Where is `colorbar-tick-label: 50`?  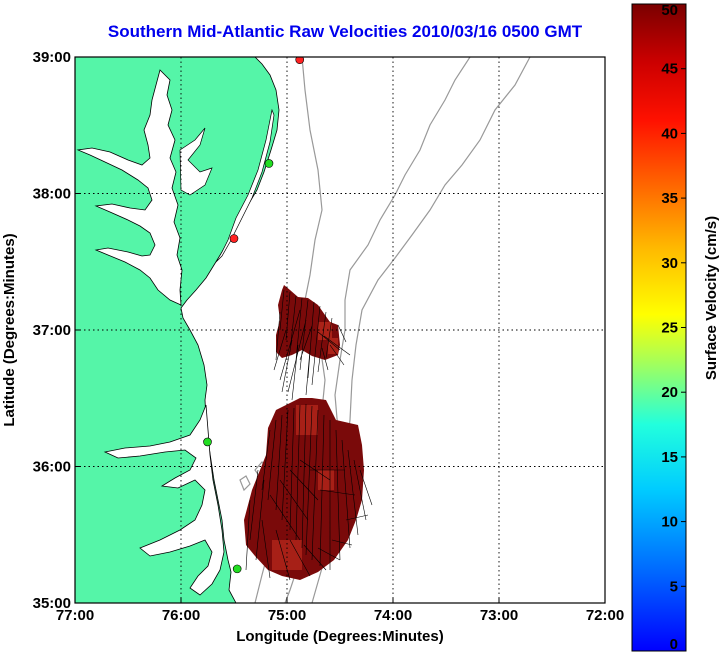 colorbar-tick-label: 50 is located at coordinates (669, 10).